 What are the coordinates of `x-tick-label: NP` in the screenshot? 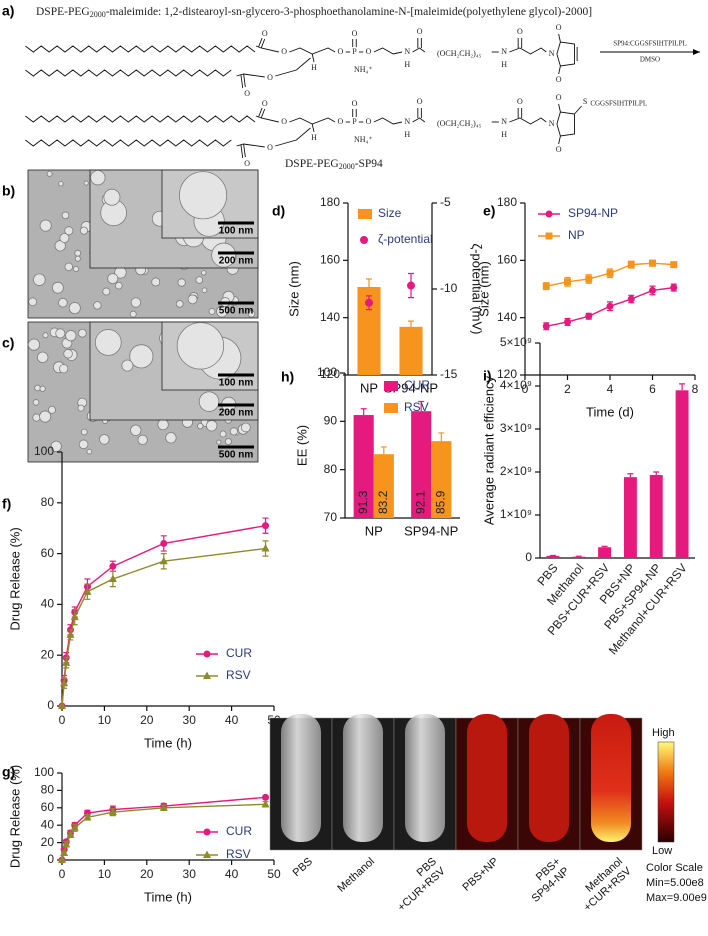 It's located at (374, 530).